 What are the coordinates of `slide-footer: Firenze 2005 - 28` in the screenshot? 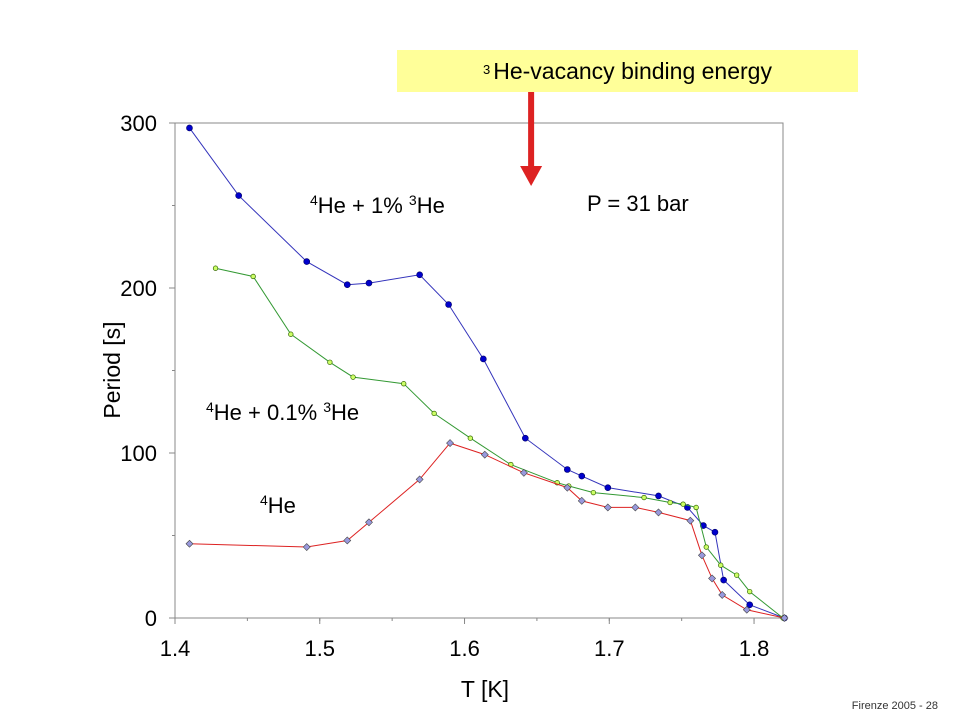 It's located at (894, 706).